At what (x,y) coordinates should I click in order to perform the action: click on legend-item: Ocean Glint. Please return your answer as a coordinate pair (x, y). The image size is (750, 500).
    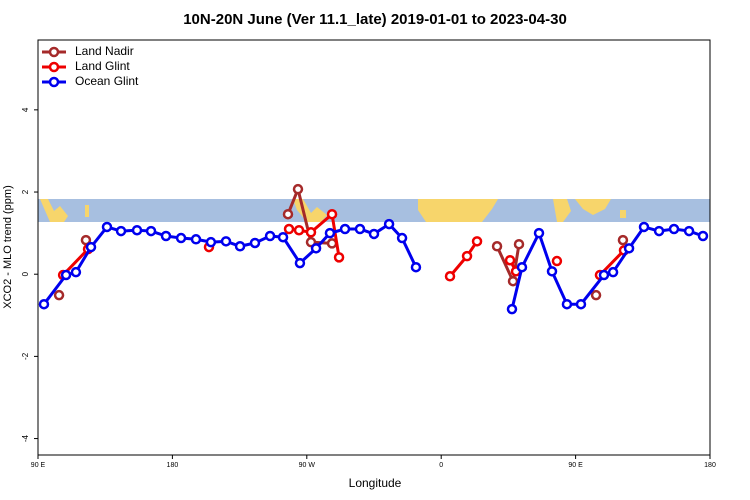
    Looking at the image, I should click on (90, 81).